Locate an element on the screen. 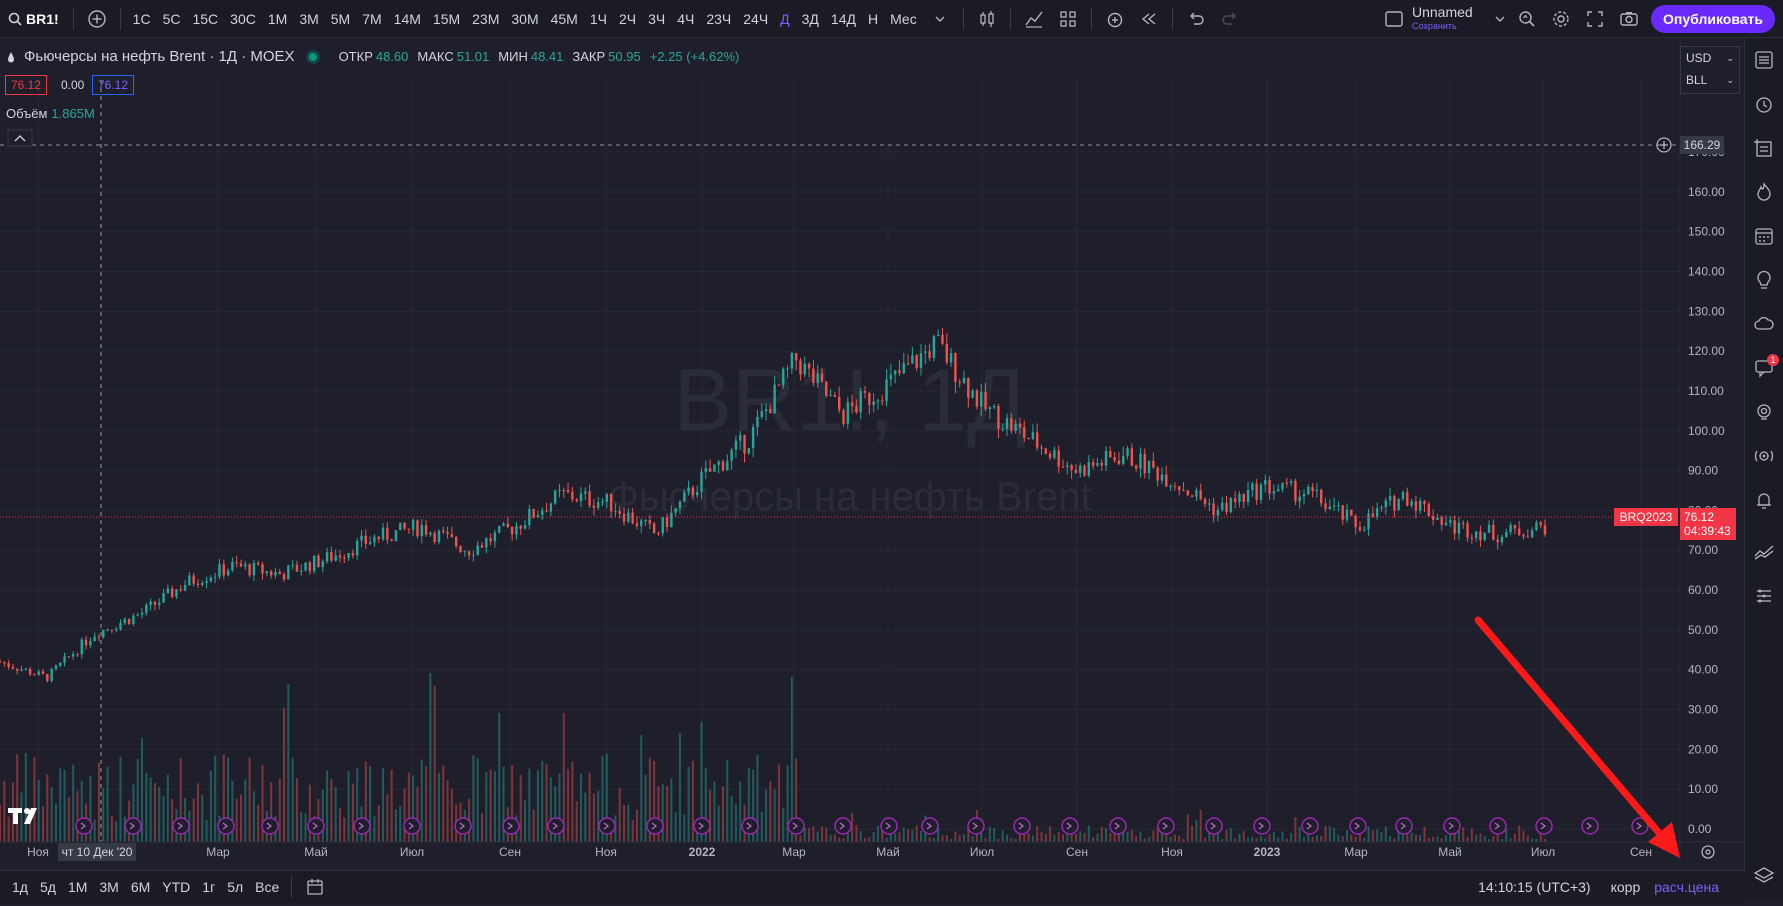 This screenshot has width=1783, height=906. drop-icon is located at coordinates (11, 56).